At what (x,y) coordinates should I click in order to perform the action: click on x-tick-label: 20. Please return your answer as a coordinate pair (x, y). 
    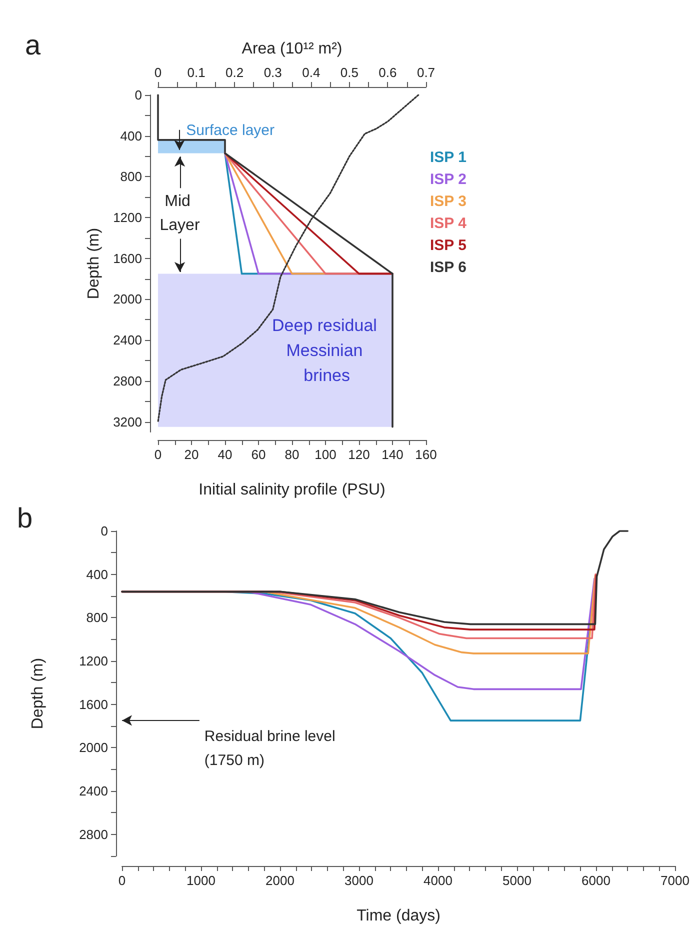
    Looking at the image, I should click on (191, 454).